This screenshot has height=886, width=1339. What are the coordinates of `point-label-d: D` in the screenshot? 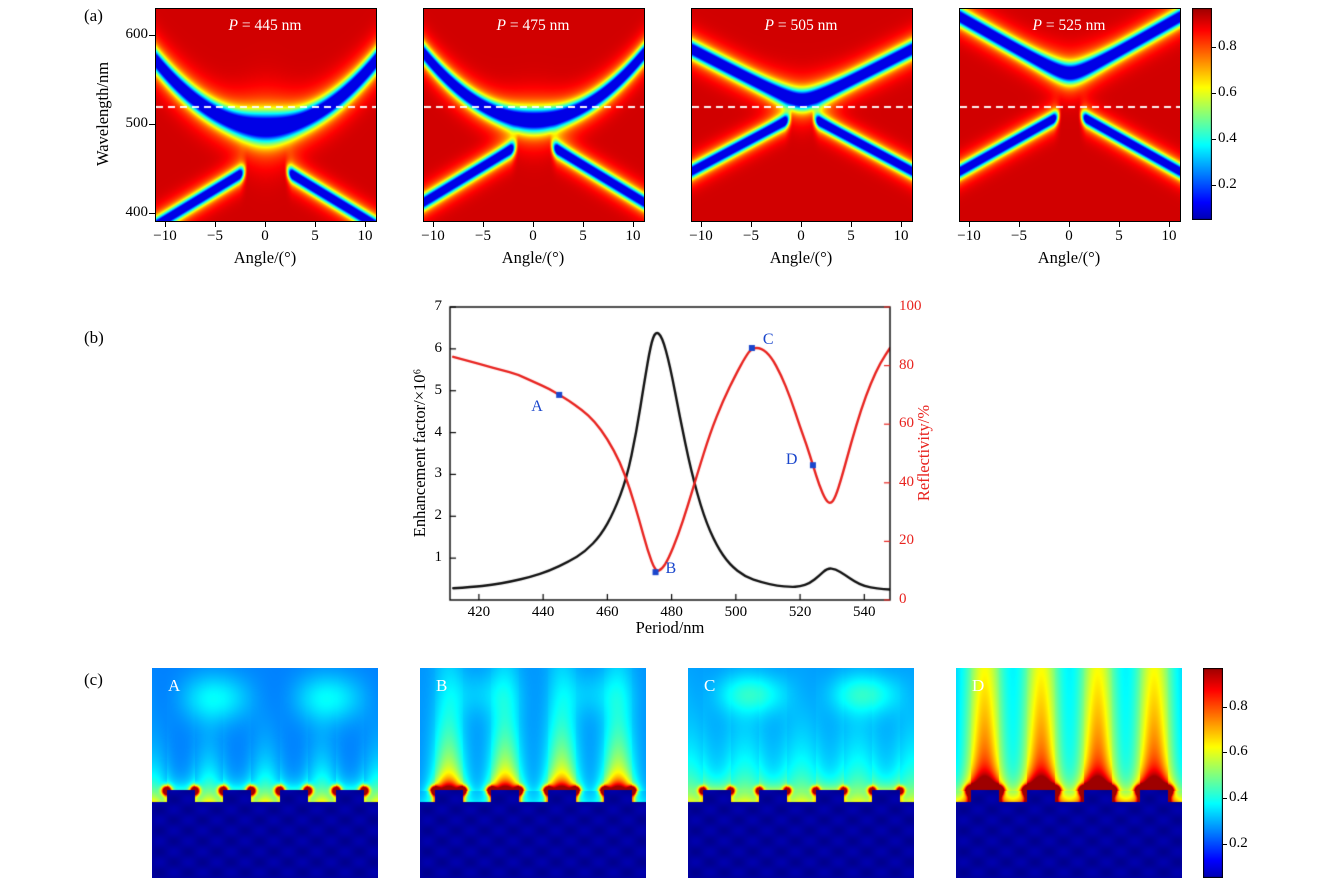 It's located at (791, 460).